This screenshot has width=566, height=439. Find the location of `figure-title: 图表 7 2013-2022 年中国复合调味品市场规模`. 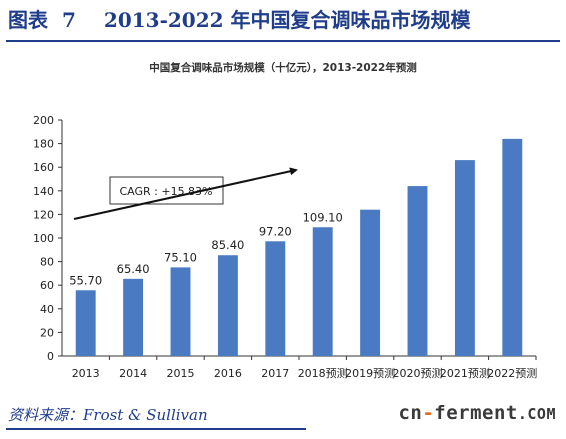

figure-title: 图表 7 2013-2022 年中国复合调味品市场规模 is located at coordinates (239, 18).